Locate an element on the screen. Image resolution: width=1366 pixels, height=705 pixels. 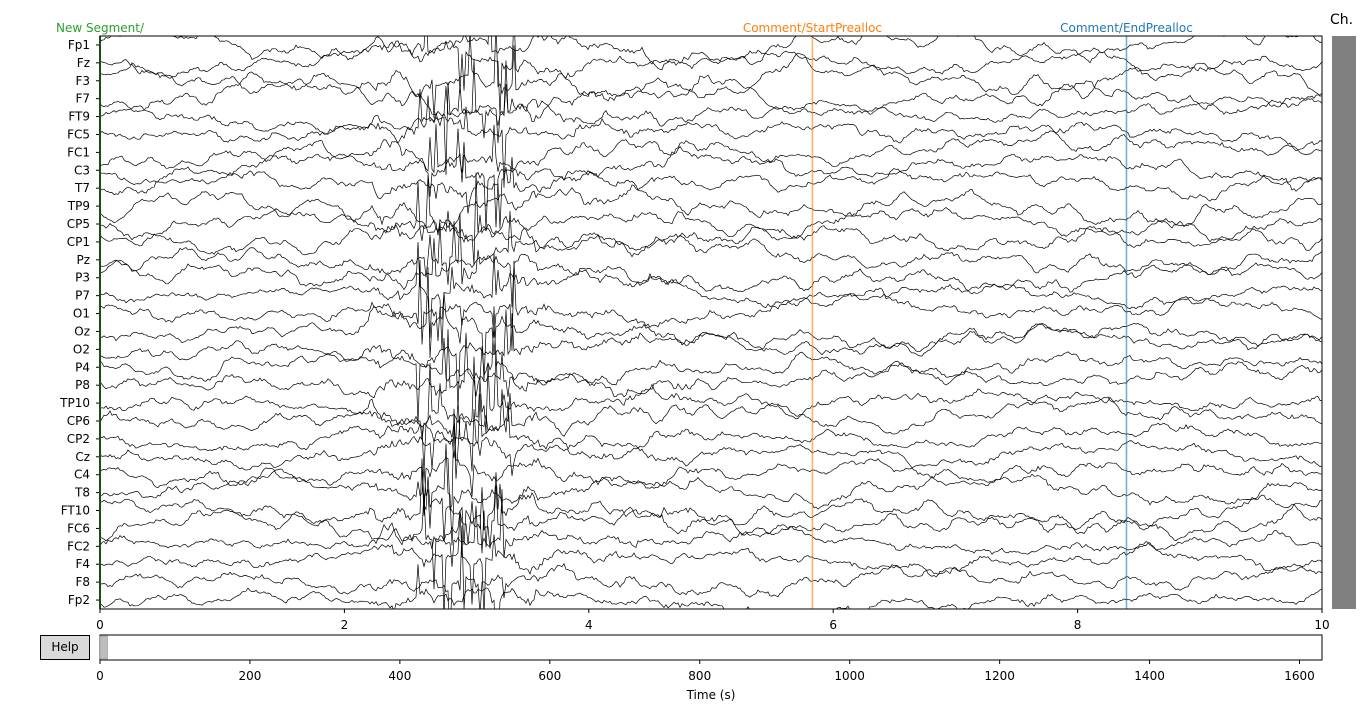
overview-tick-label: 200 is located at coordinates (249, 676).